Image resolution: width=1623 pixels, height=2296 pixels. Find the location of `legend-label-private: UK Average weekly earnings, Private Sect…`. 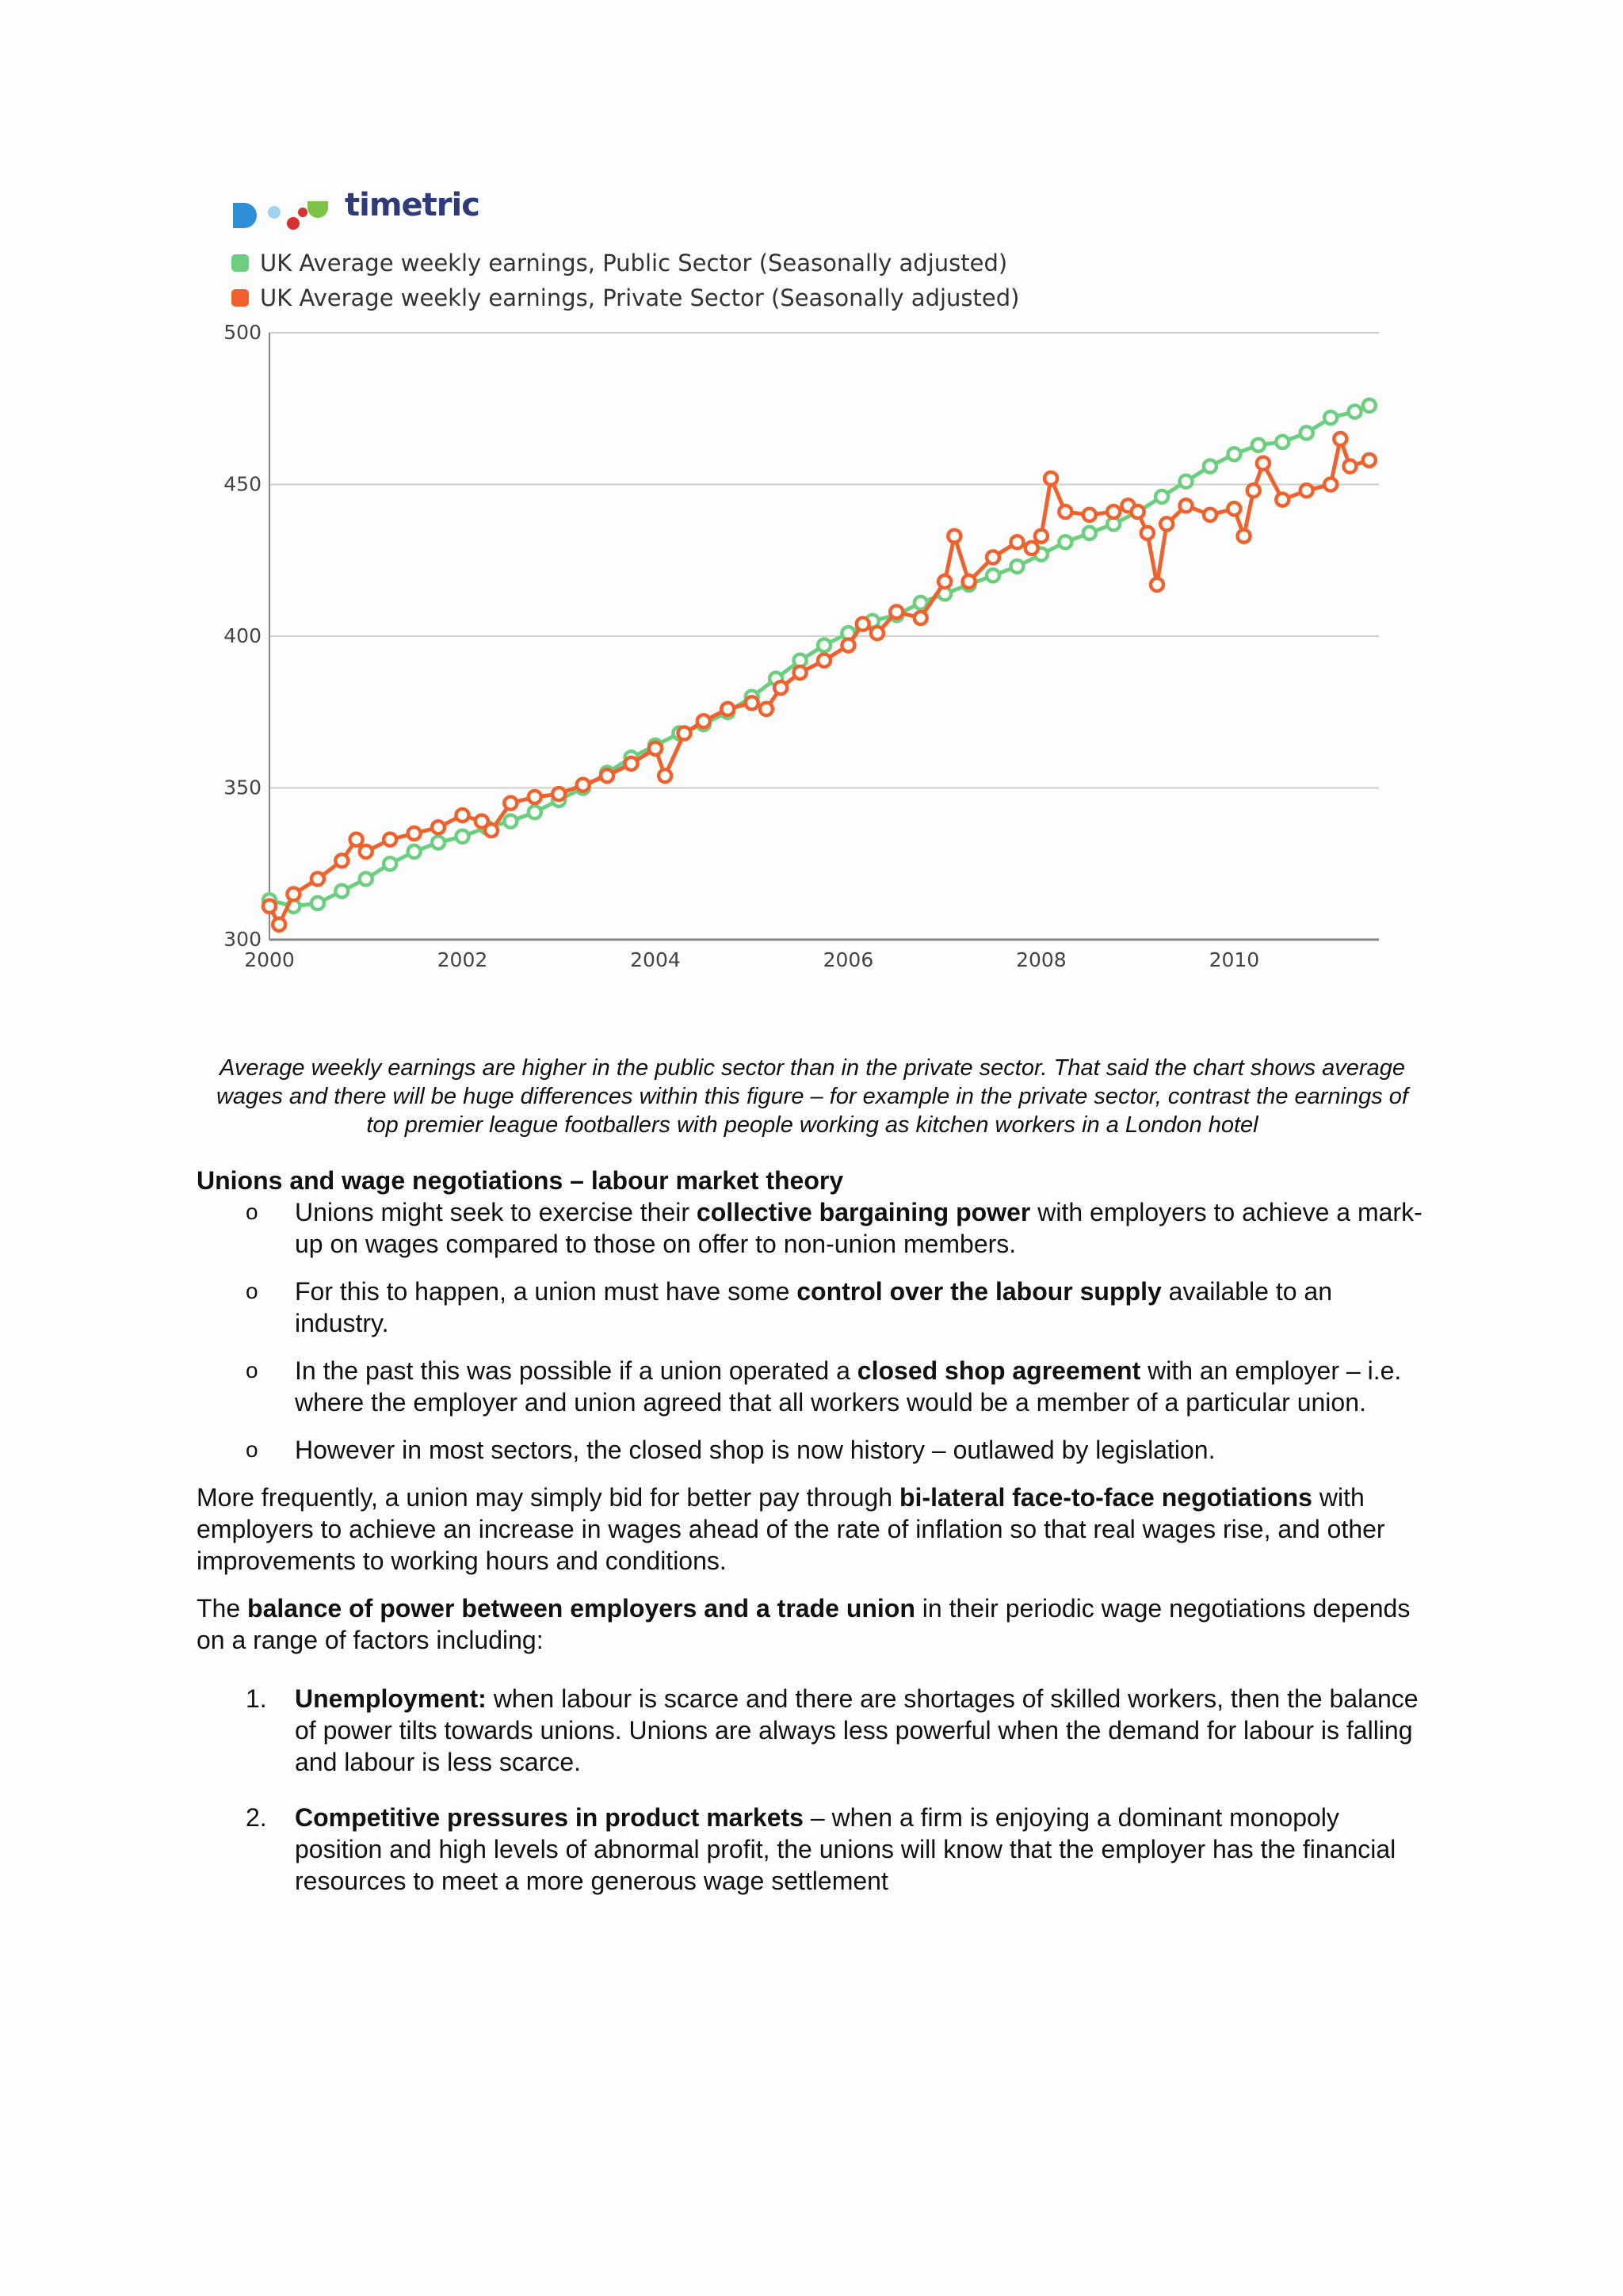

legend-label-private: UK Average weekly earnings, Private Sect… is located at coordinates (640, 297).